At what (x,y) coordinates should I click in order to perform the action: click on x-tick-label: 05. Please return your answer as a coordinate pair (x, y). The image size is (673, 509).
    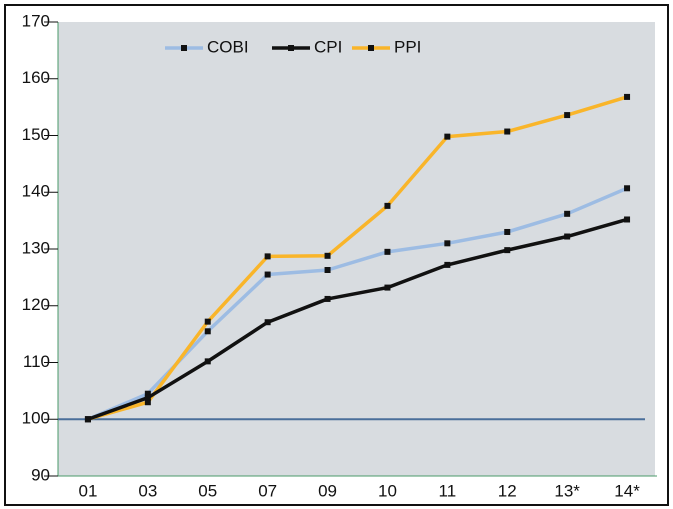
    Looking at the image, I should click on (207, 490).